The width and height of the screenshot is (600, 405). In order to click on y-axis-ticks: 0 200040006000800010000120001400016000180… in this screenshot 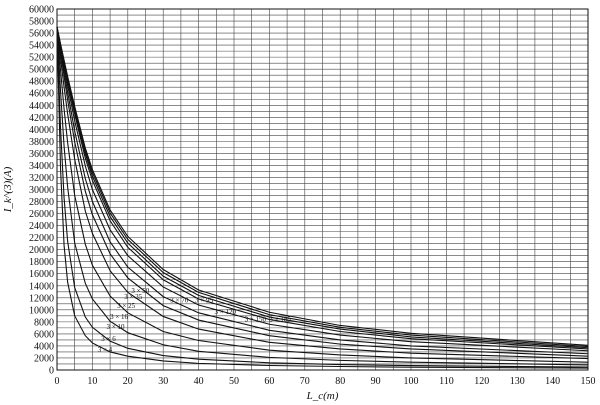, I will do `click(41, 191)`.